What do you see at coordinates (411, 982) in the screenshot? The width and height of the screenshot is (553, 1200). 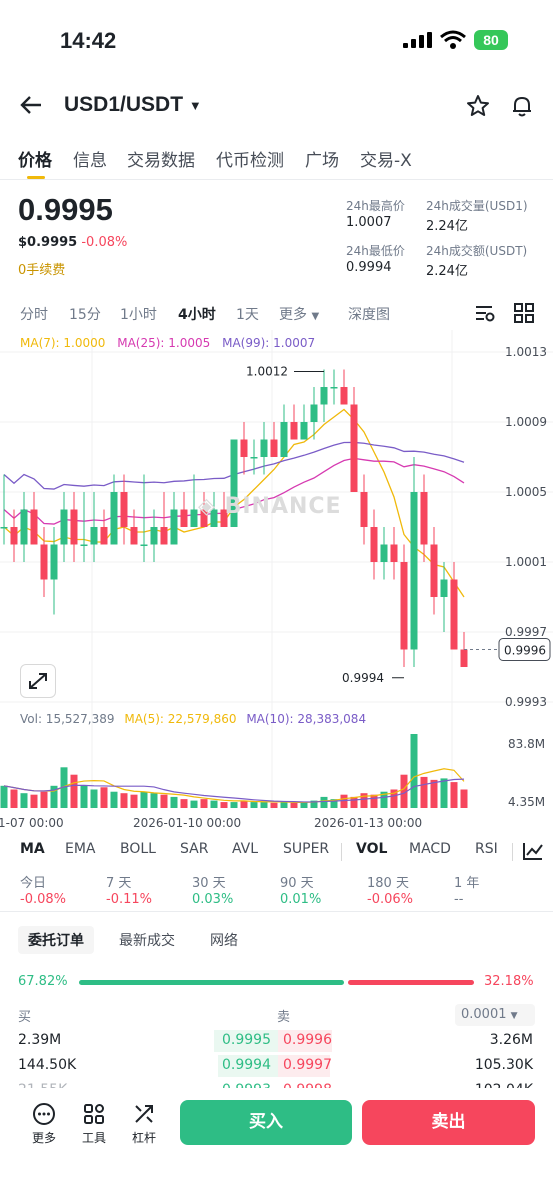 I see `sell-ratio-bar` at bounding box center [411, 982].